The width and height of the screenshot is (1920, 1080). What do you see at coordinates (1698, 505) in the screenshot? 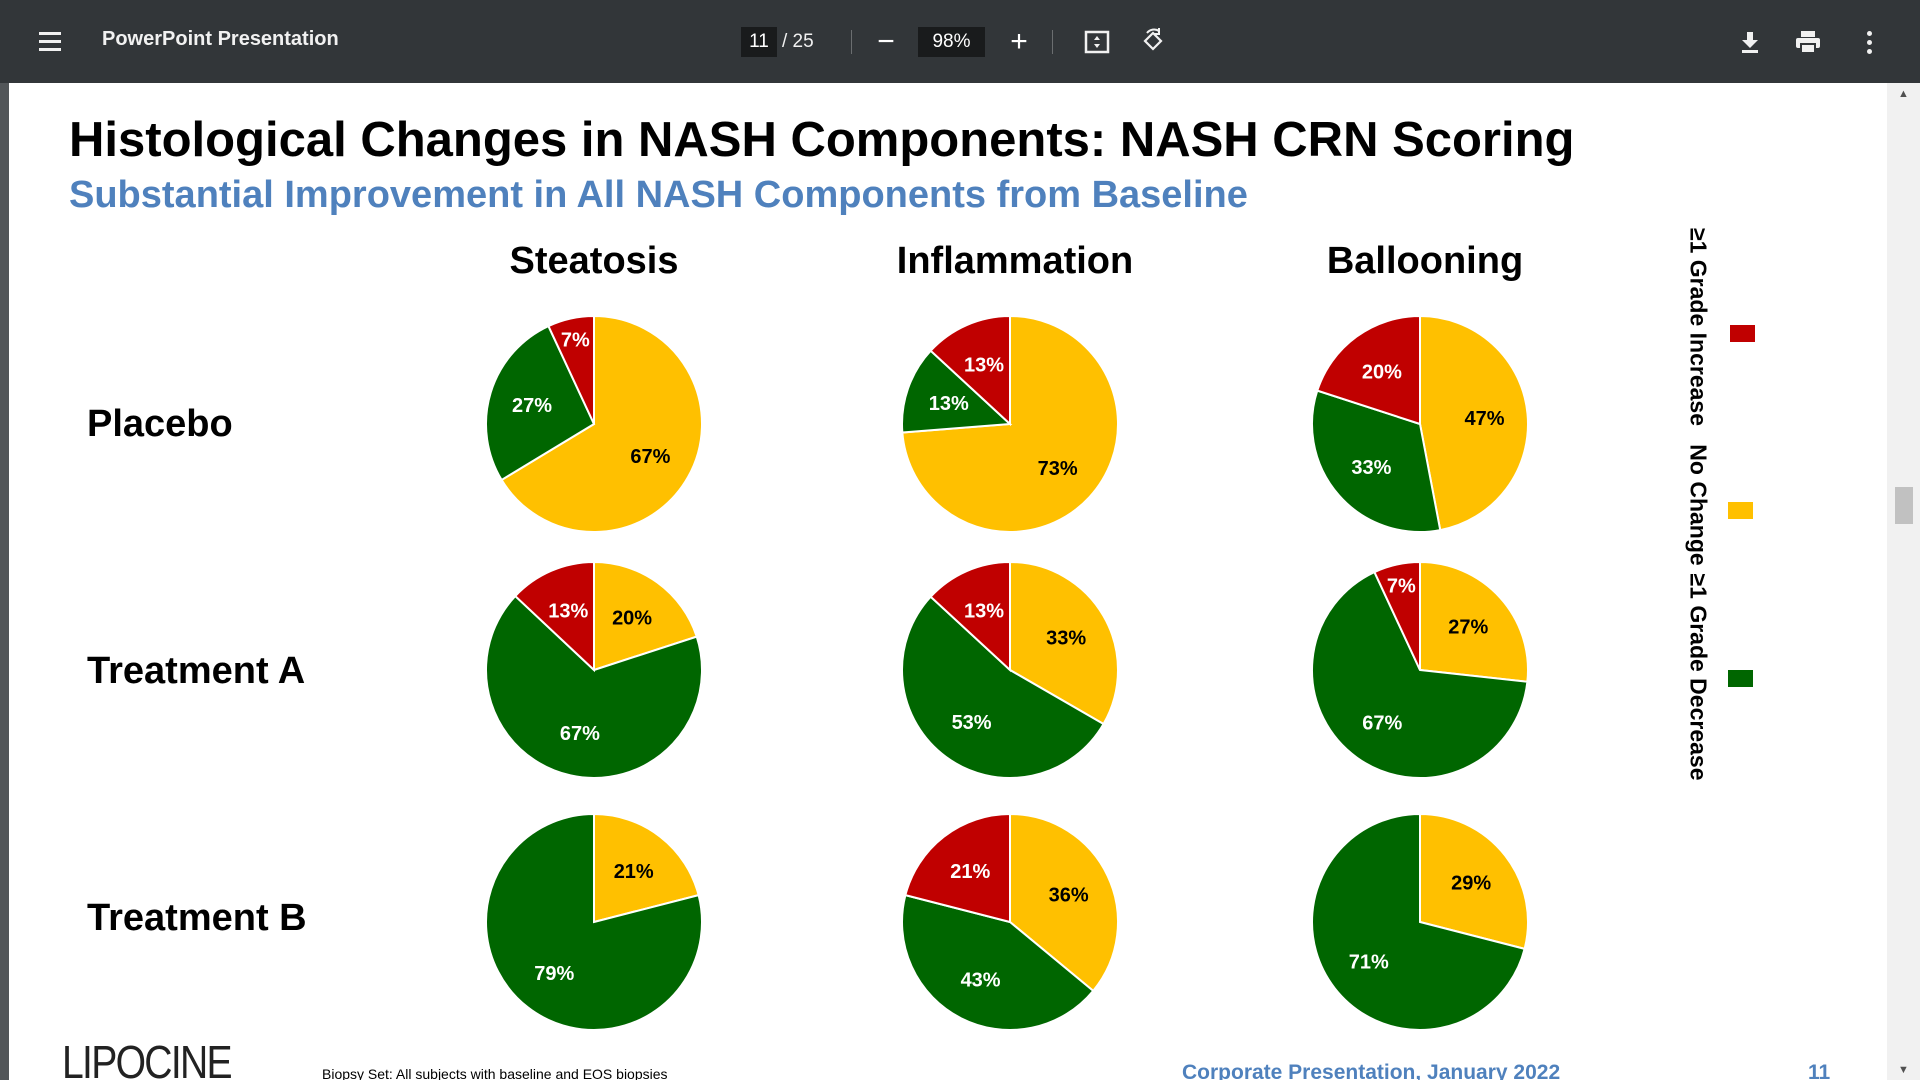
I see `legend-label-no-change: No Change` at bounding box center [1698, 505].